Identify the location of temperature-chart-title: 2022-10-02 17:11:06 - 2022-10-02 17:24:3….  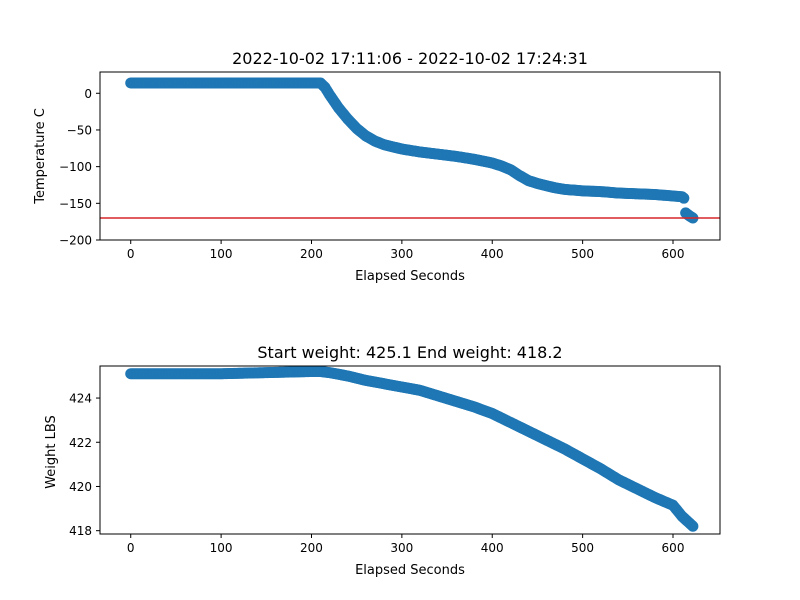
(410, 58).